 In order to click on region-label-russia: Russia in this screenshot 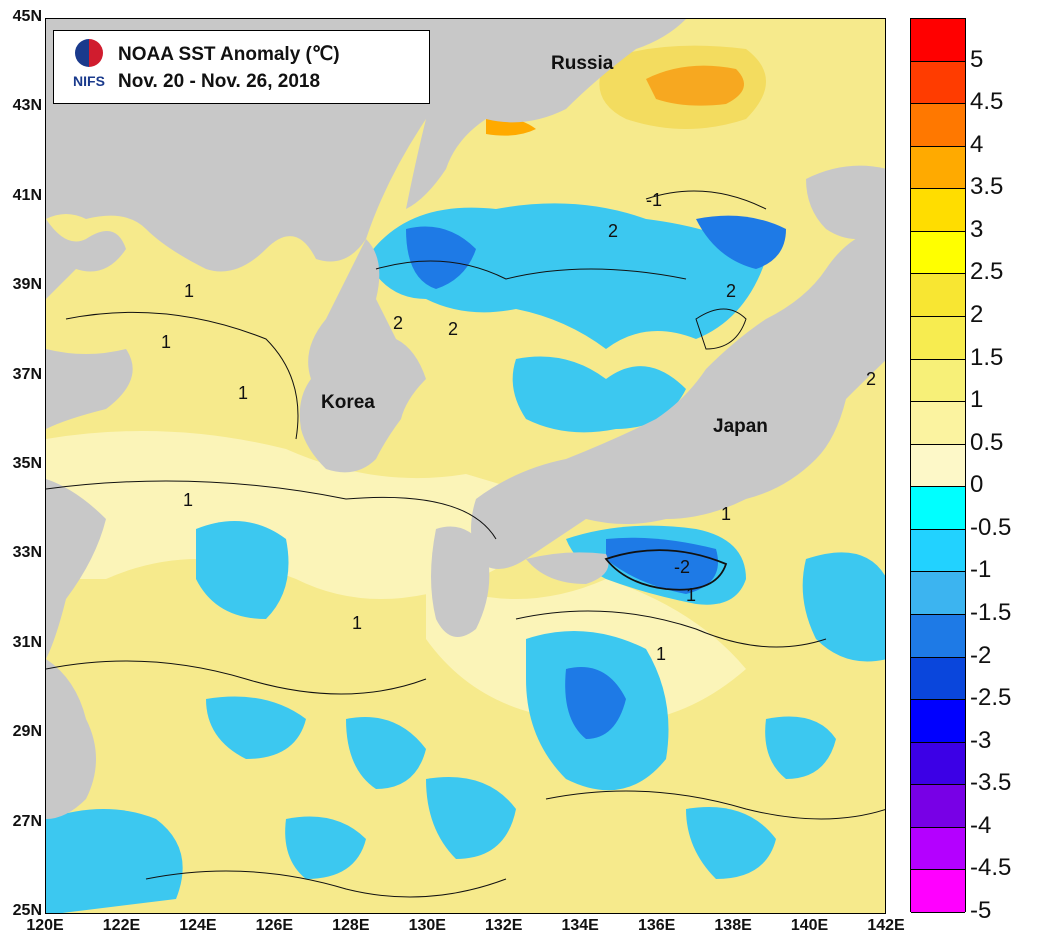, I will do `click(582, 63)`.